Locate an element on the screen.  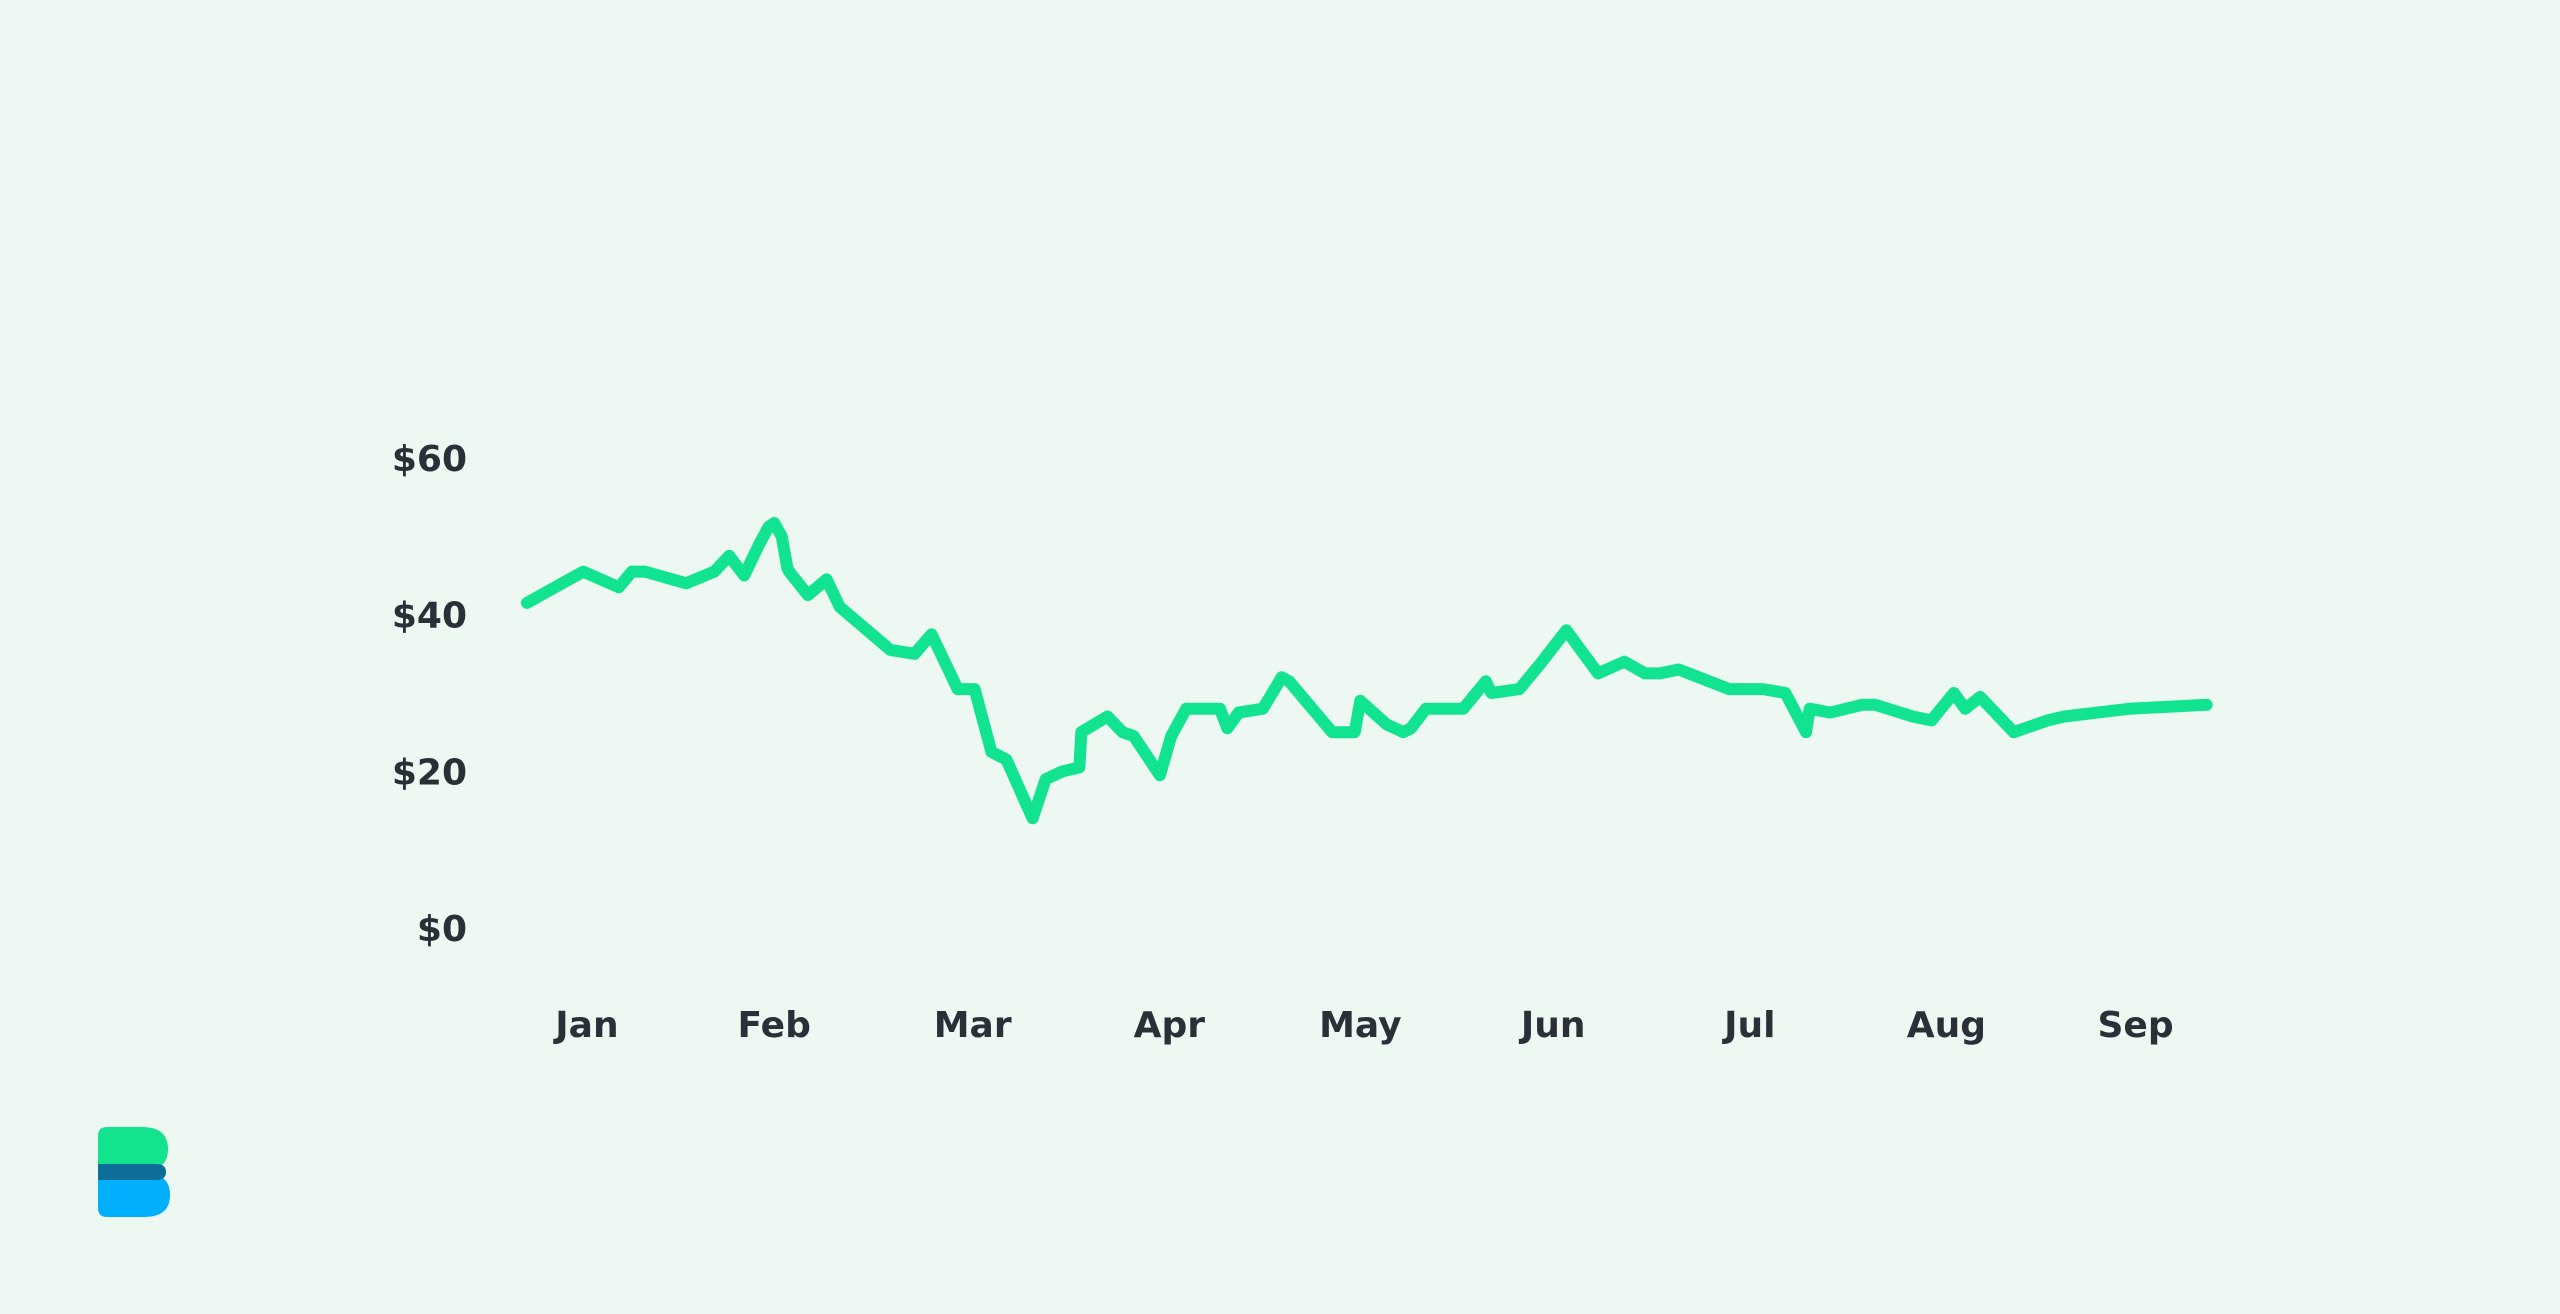
logo-top-lobe is located at coordinates (133, 1149).